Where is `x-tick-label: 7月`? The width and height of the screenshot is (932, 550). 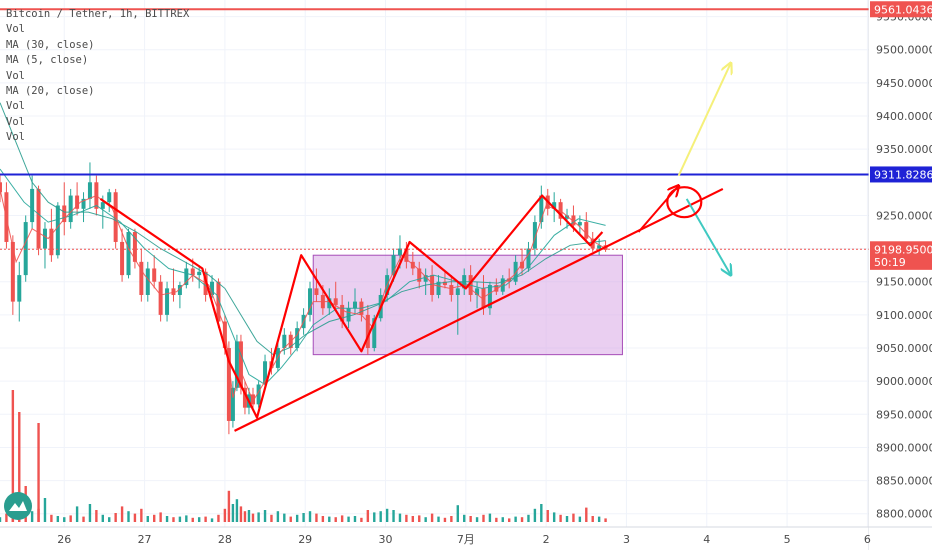
x-tick-label: 7月 is located at coordinates (466, 539).